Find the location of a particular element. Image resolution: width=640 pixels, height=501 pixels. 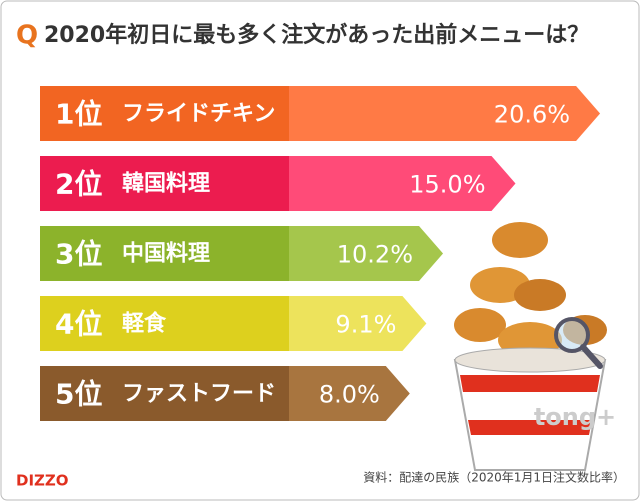

category-label: 韓国料理 is located at coordinates (166, 184).